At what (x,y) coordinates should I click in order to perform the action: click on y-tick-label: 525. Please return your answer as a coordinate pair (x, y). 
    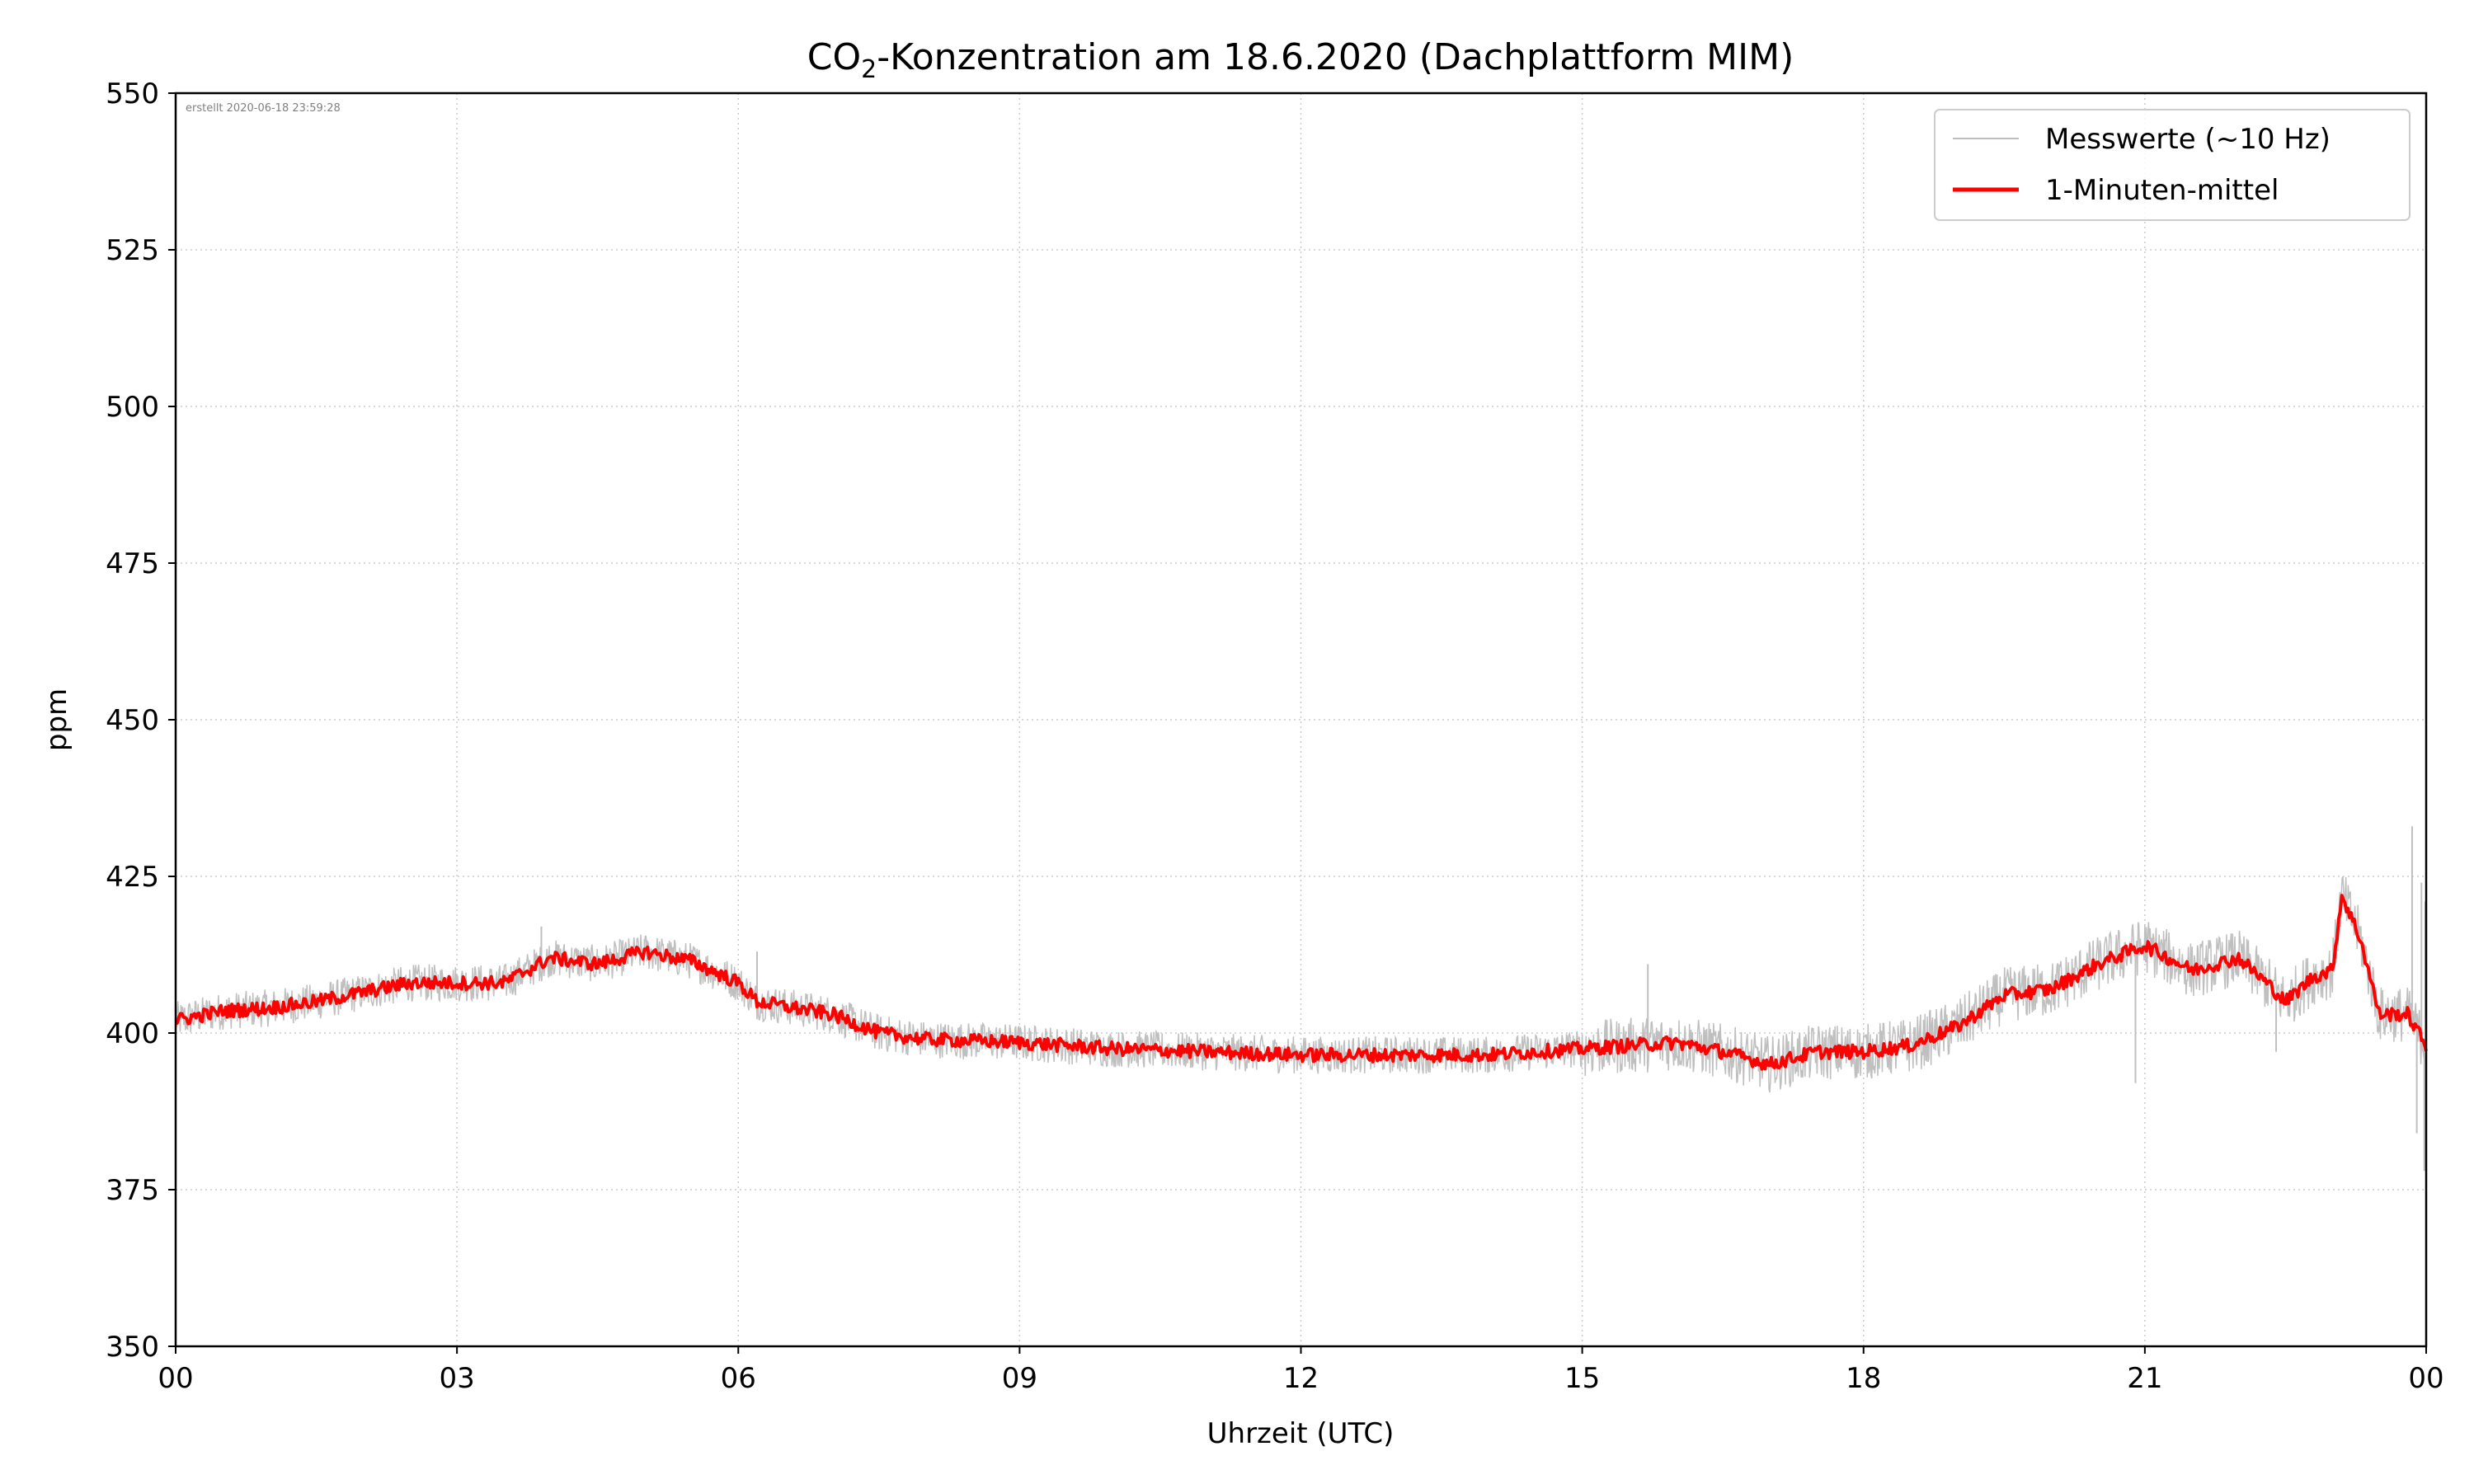
    Looking at the image, I should click on (132, 251).